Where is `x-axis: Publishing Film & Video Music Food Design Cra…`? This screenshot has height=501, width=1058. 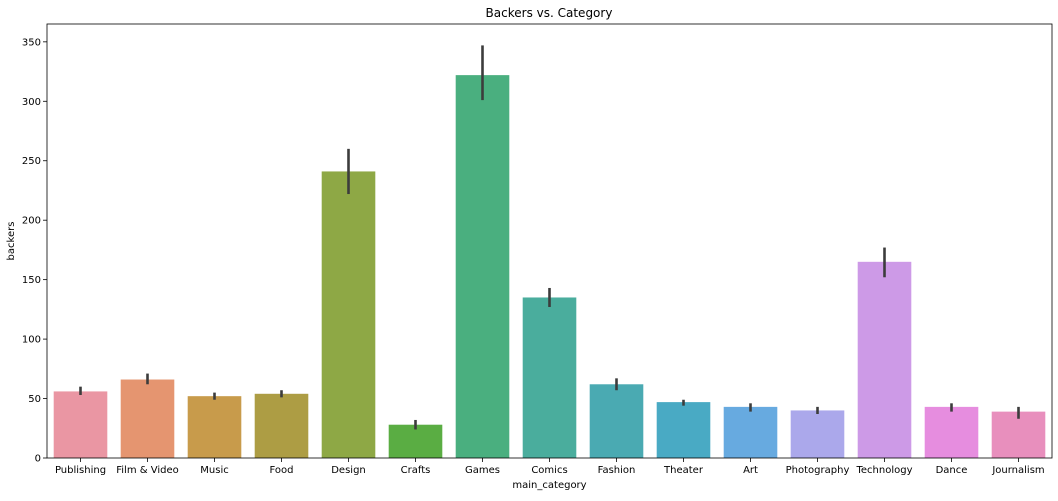
x-axis: Publishing Film & Video Music Food Design Cra… is located at coordinates (550, 467).